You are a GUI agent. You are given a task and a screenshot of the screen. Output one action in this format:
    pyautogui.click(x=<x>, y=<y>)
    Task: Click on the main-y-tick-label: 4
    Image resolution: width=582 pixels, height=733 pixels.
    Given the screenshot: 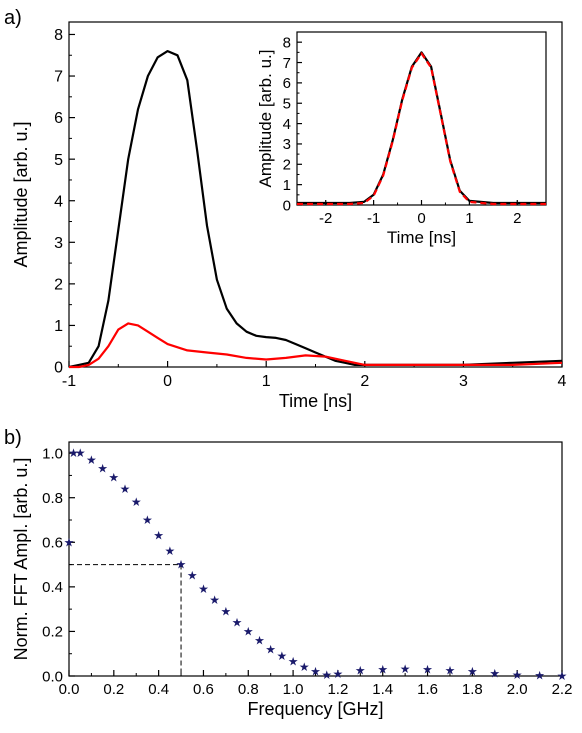 What is the action you would take?
    pyautogui.click(x=58, y=201)
    